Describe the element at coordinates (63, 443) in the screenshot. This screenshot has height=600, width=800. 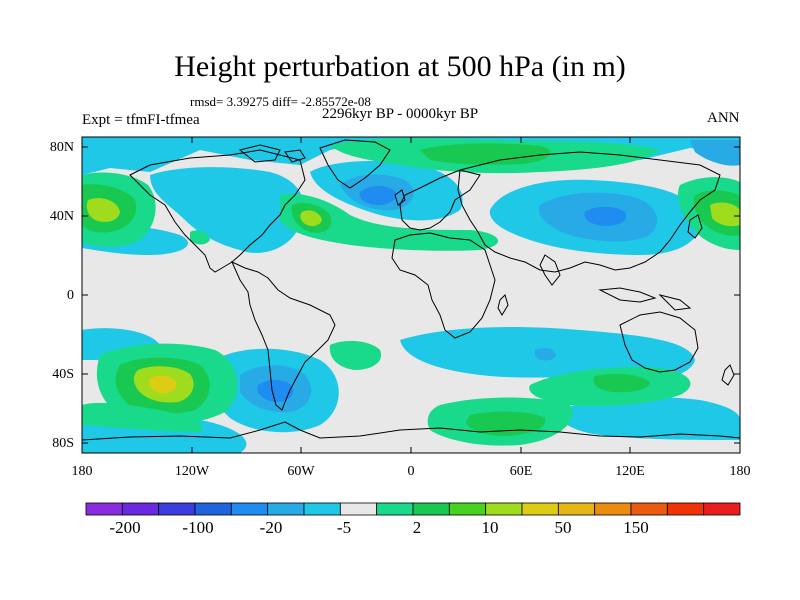
I see `y-label-80s: 80S` at that location.